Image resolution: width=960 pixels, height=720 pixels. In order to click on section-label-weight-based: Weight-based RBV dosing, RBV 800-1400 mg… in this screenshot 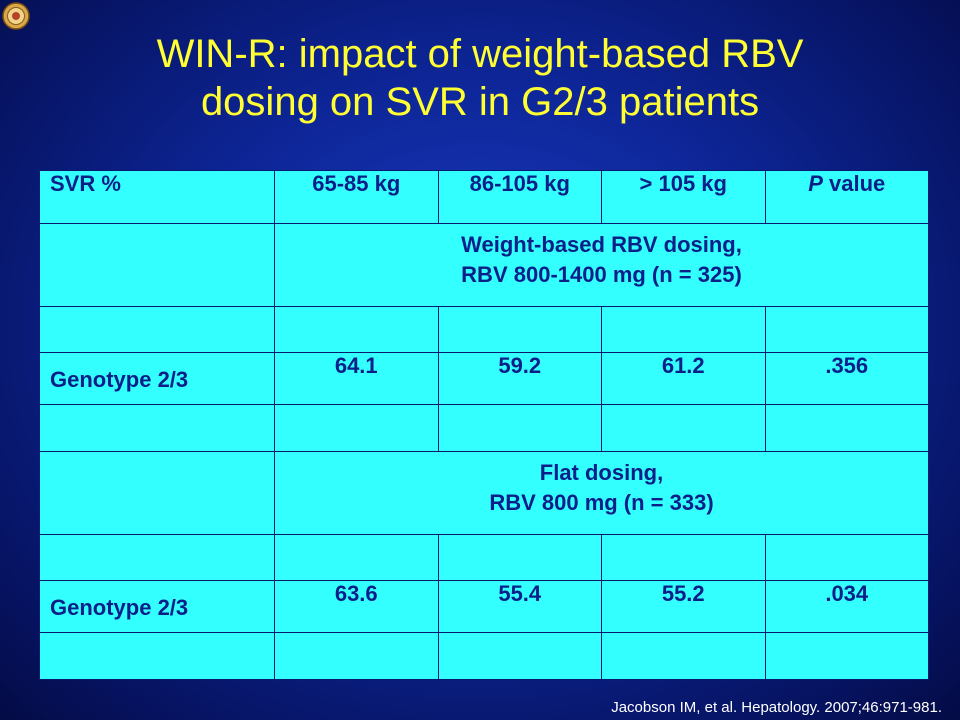, I will do `click(601, 264)`.